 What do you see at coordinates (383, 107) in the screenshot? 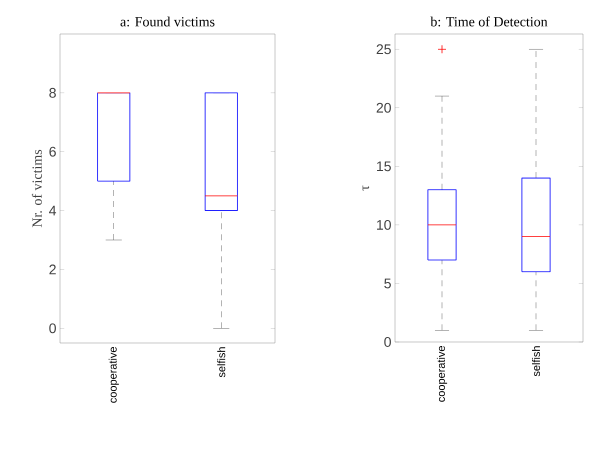
I see `y-tick-label: 20` at bounding box center [383, 107].